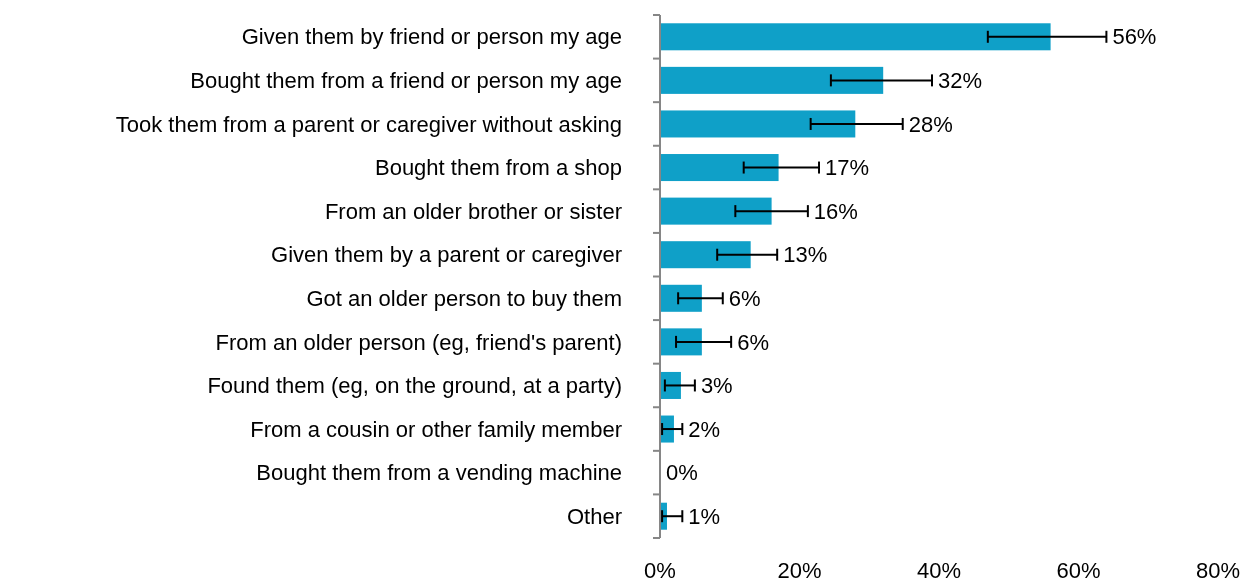  What do you see at coordinates (594, 516) in the screenshot?
I see `y-tick-label: Other` at bounding box center [594, 516].